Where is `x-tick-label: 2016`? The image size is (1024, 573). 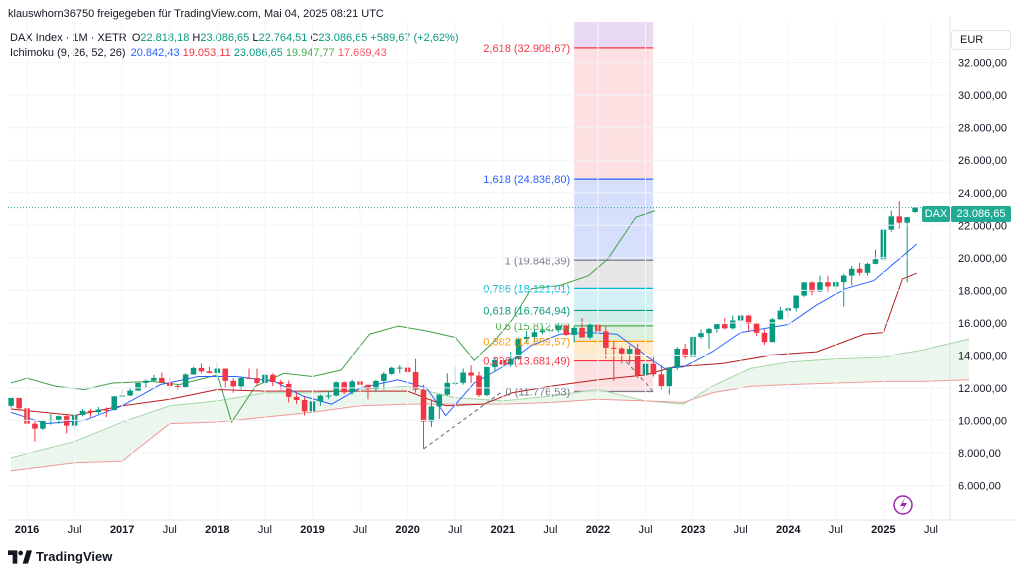 x-tick-label: 2016 is located at coordinates (27, 530).